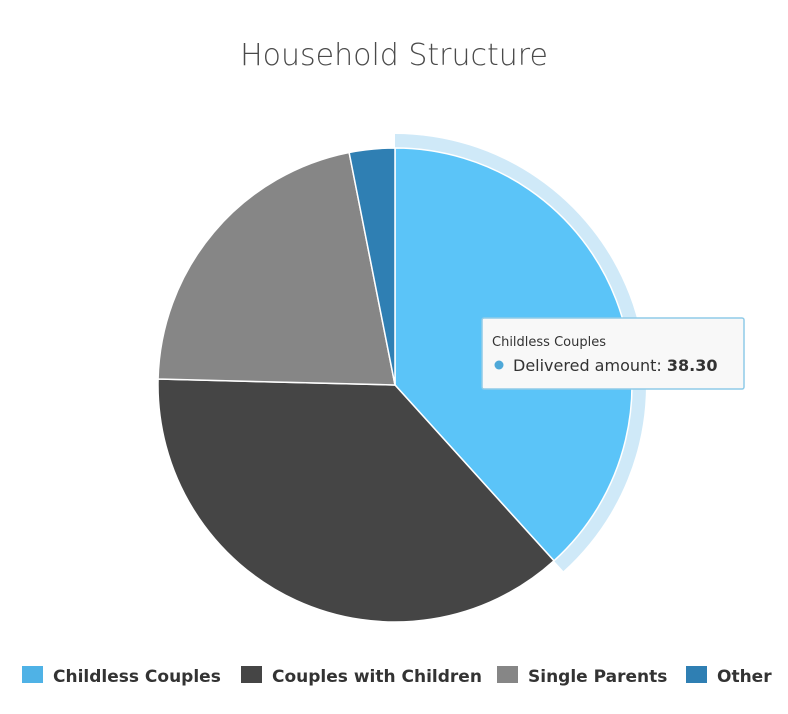  What do you see at coordinates (32, 674) in the screenshot?
I see `legend-swatch-childless-couples` at bounding box center [32, 674].